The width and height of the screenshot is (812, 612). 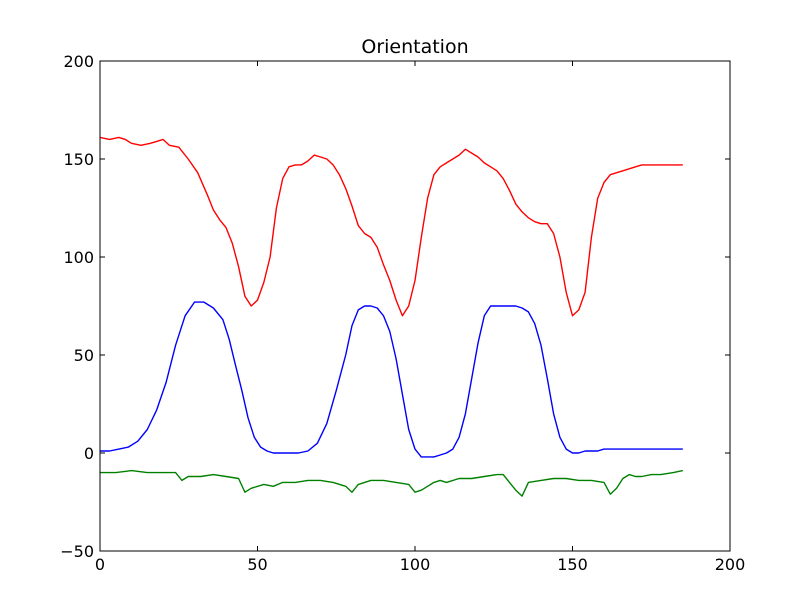 I want to click on y-tick-label: 200, so click(x=78, y=61).